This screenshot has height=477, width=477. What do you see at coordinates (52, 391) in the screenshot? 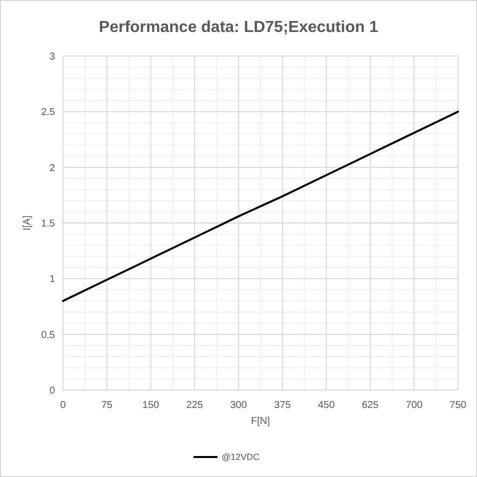
I see `y-tick-label: 0` at bounding box center [52, 391].